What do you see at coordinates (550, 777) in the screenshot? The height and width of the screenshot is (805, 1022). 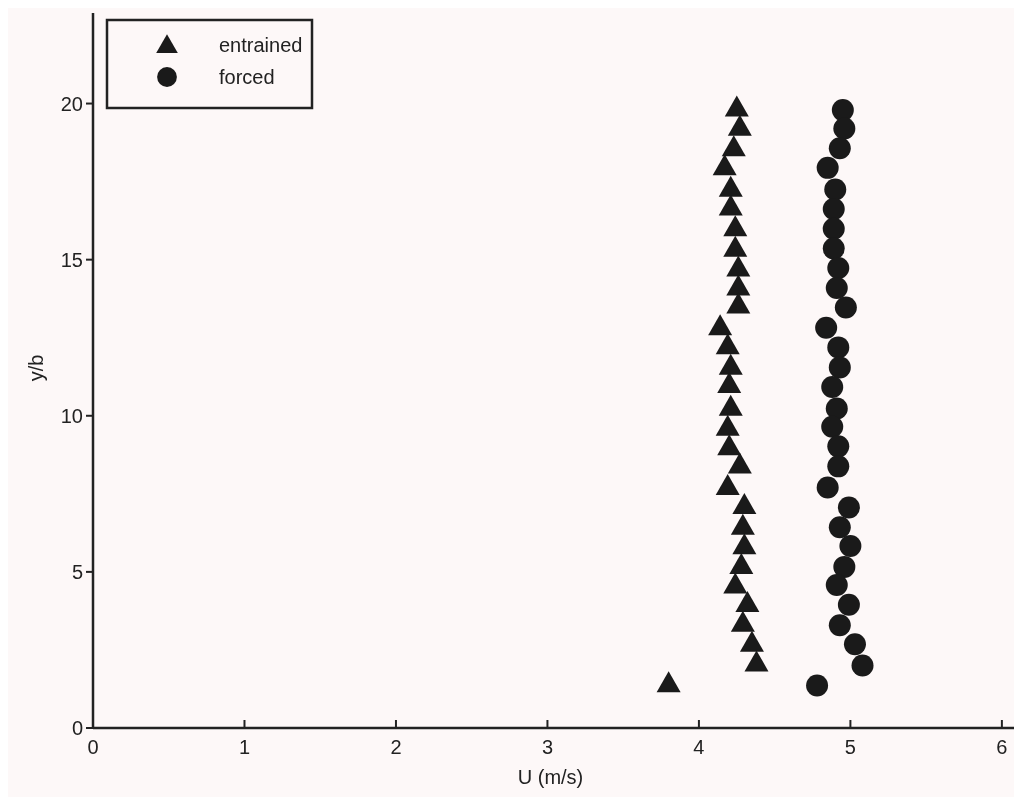 I see `x-axis-title: U (m/s)` at bounding box center [550, 777].